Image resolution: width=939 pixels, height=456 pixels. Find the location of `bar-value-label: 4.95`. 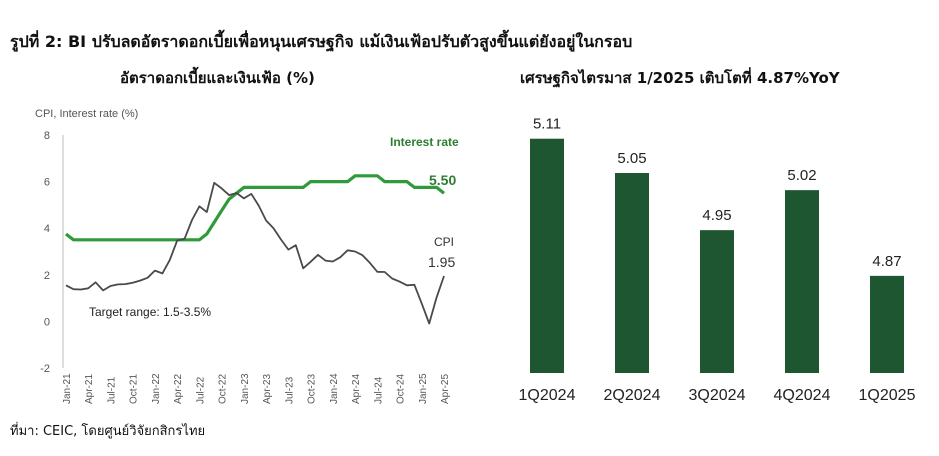

bar-value-label: 4.95 is located at coordinates (716, 215).